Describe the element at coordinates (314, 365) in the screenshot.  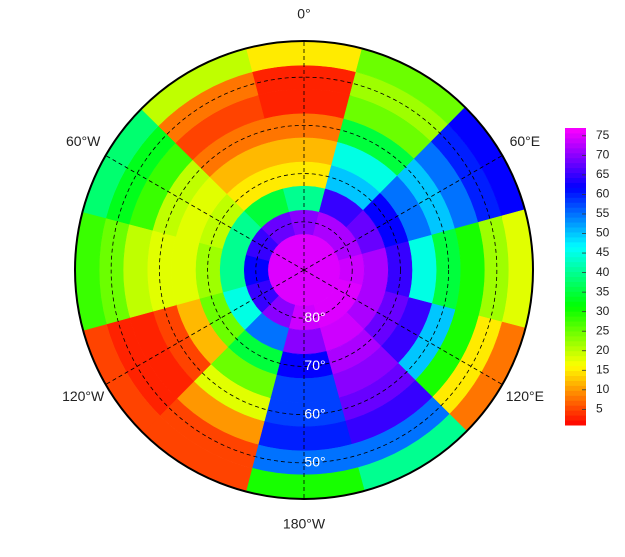
I see `lat-label: 70°` at that location.